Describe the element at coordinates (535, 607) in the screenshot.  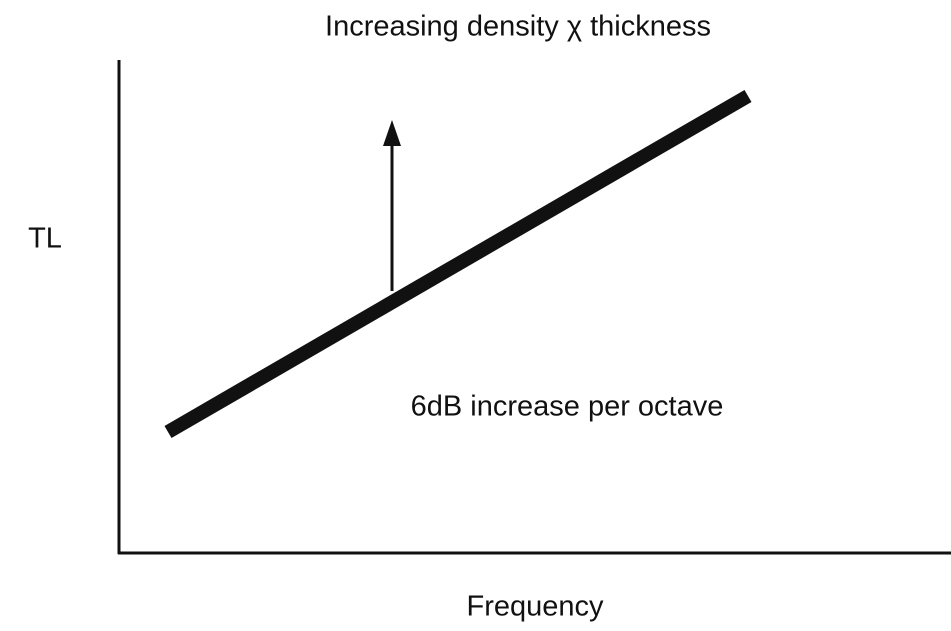
I see `x-axis-label: Frequency` at that location.